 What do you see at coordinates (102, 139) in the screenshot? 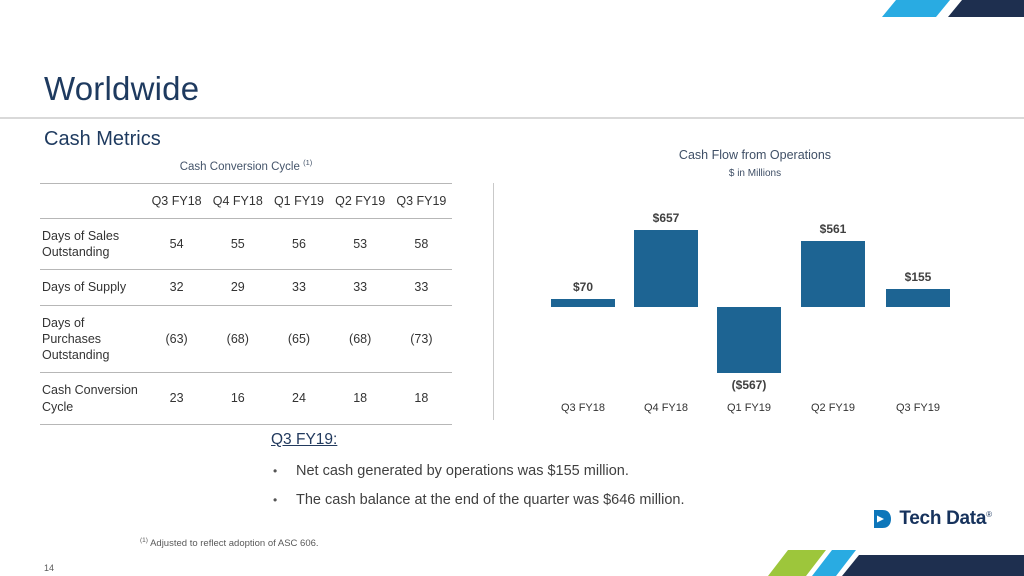
I see `section-title: Cash Metrics` at bounding box center [102, 139].